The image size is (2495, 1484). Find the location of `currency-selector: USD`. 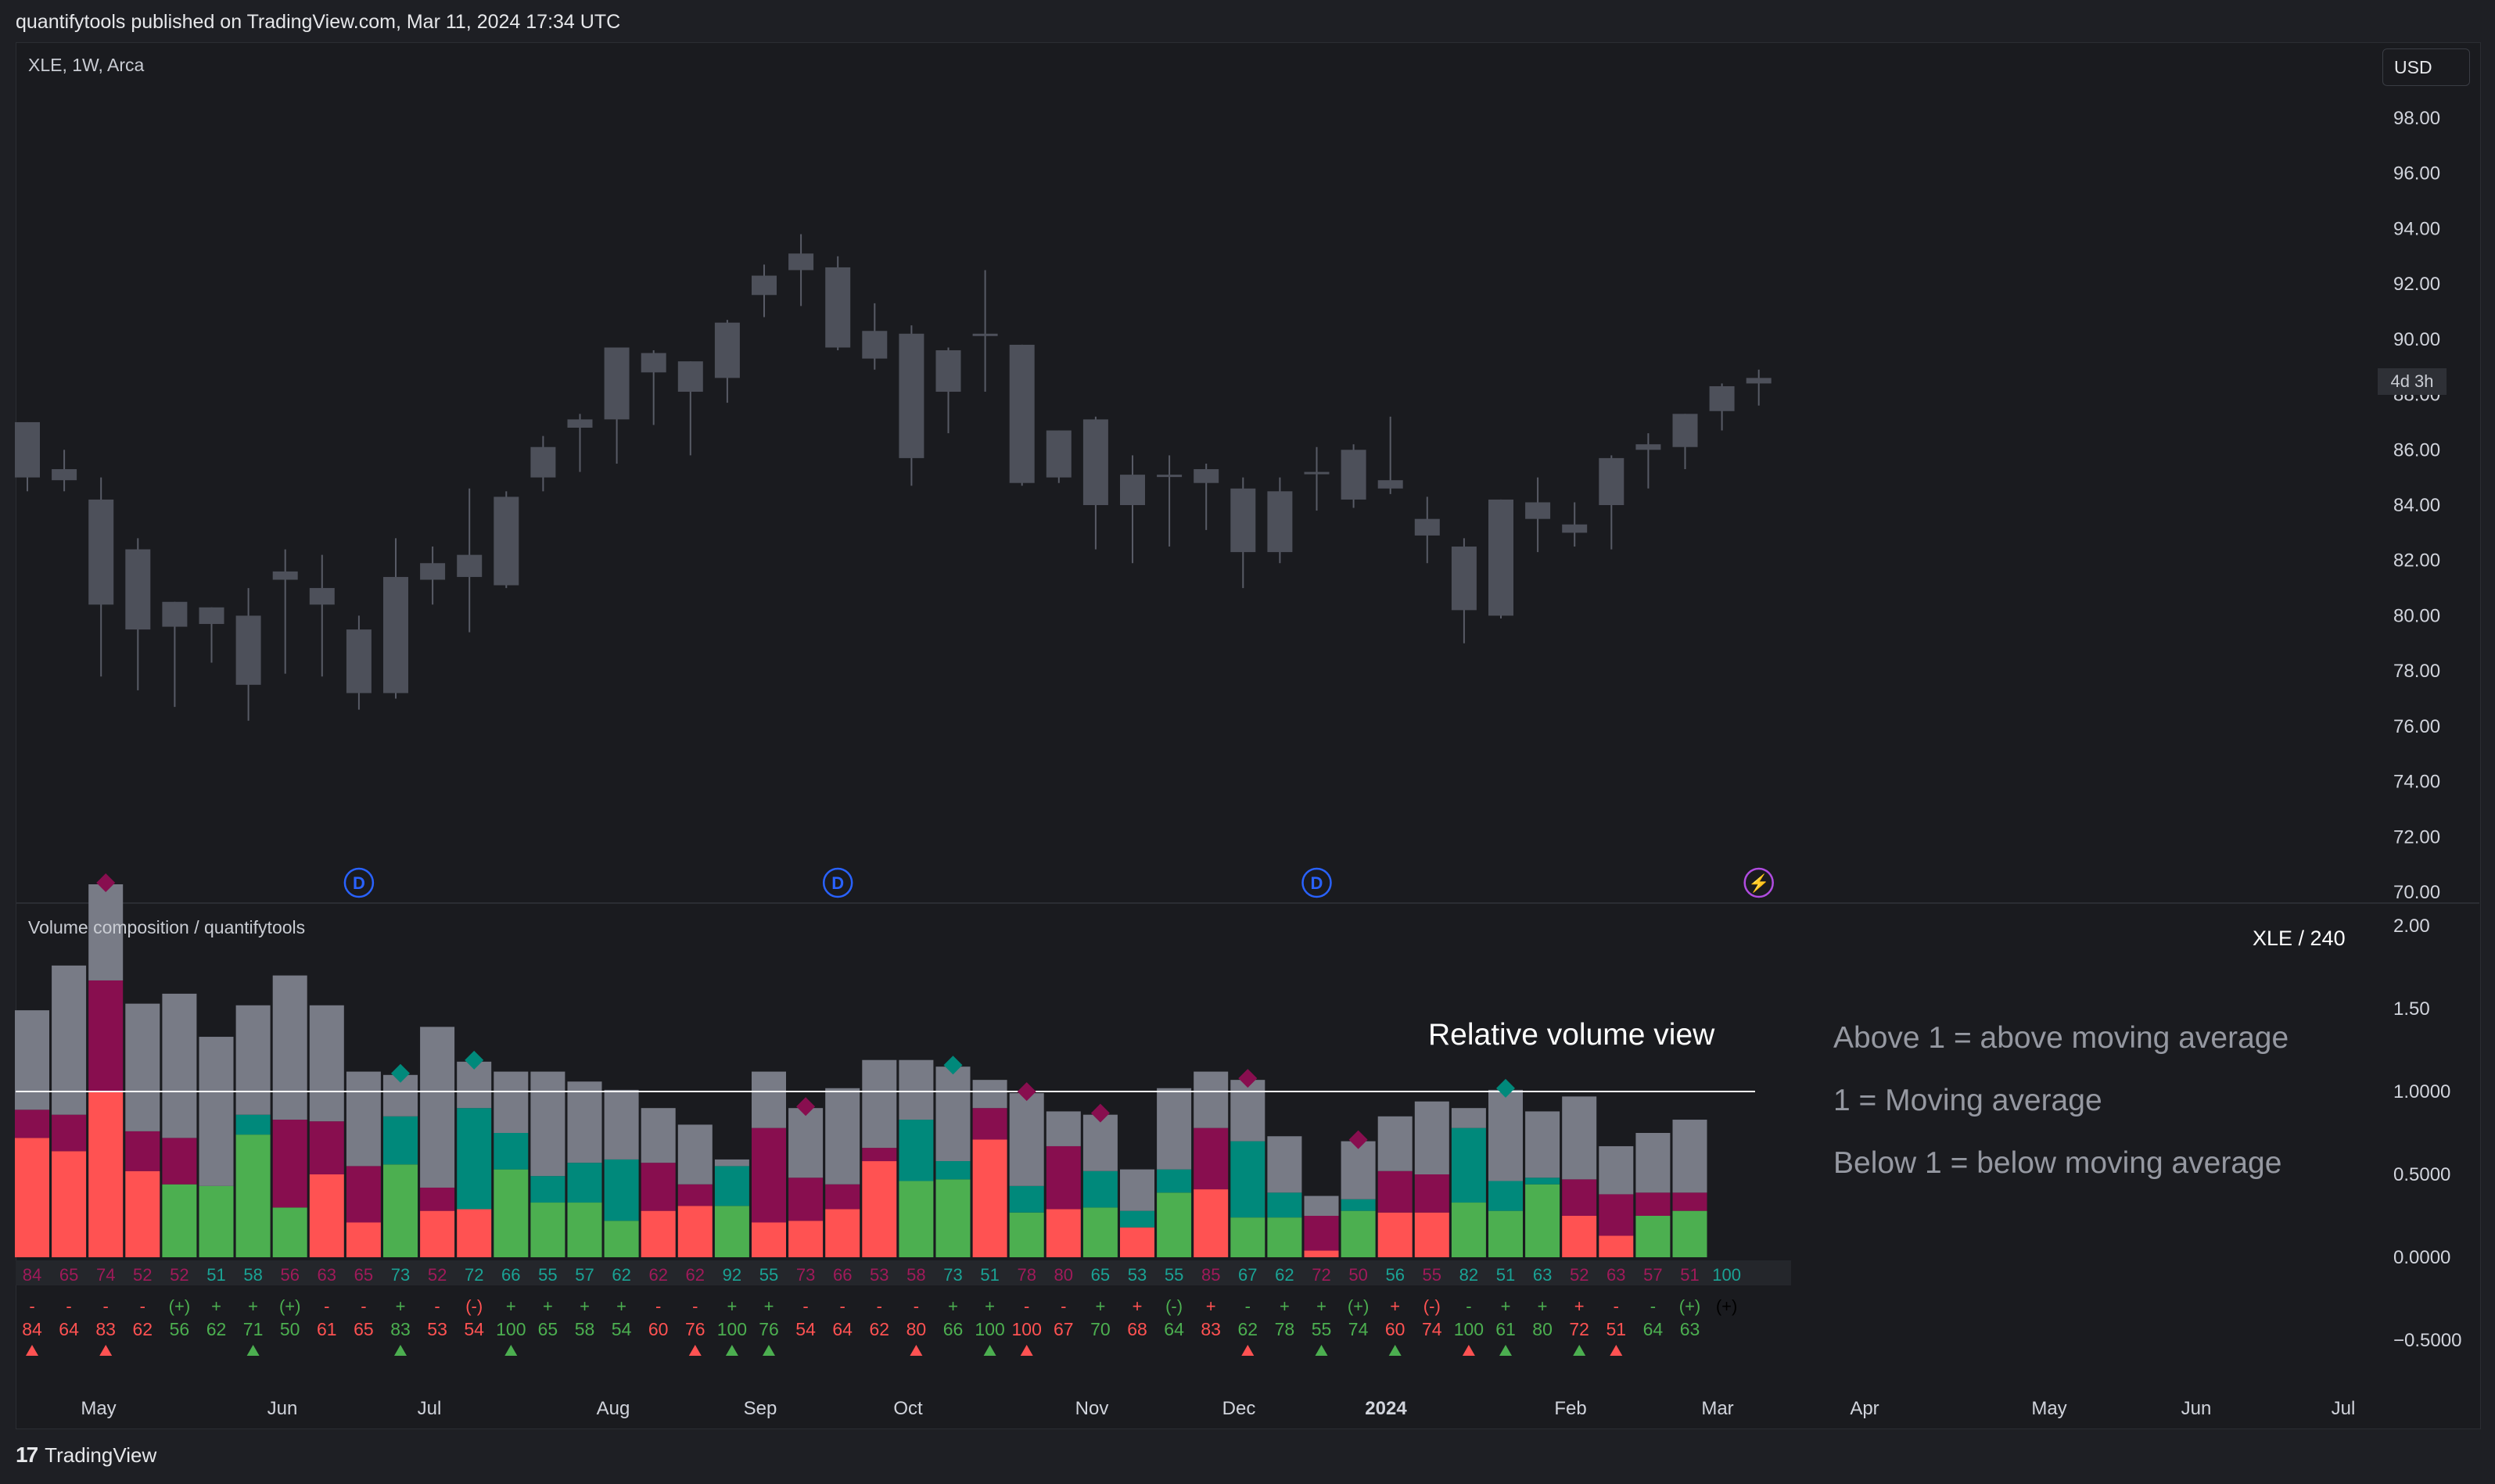

currency-selector: USD is located at coordinates (2426, 67).